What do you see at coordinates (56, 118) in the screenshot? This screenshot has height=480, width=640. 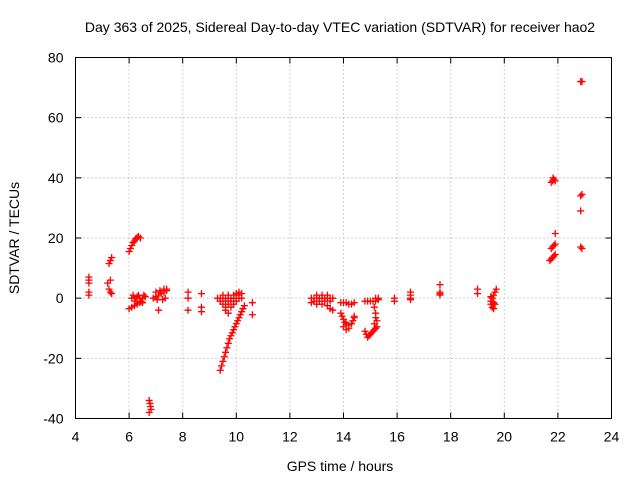 I see `y-tick-label: 60` at bounding box center [56, 118].